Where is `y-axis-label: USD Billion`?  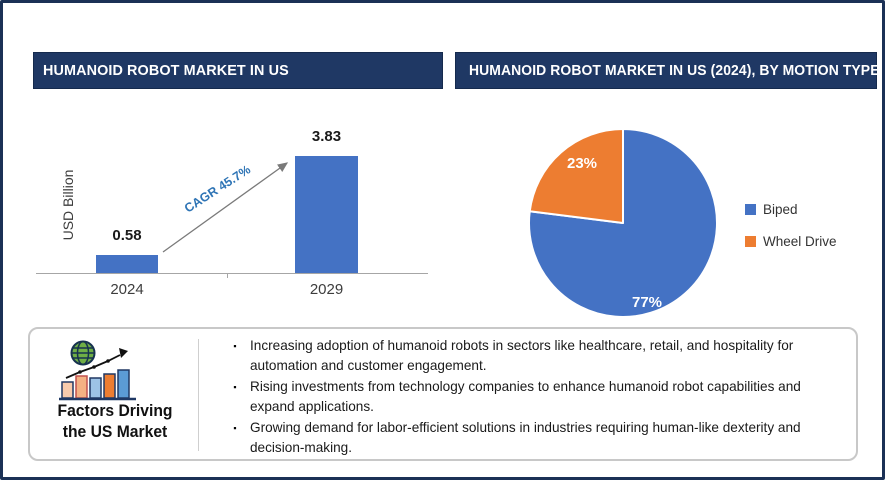
y-axis-label: USD Billion is located at coordinates (68, 205).